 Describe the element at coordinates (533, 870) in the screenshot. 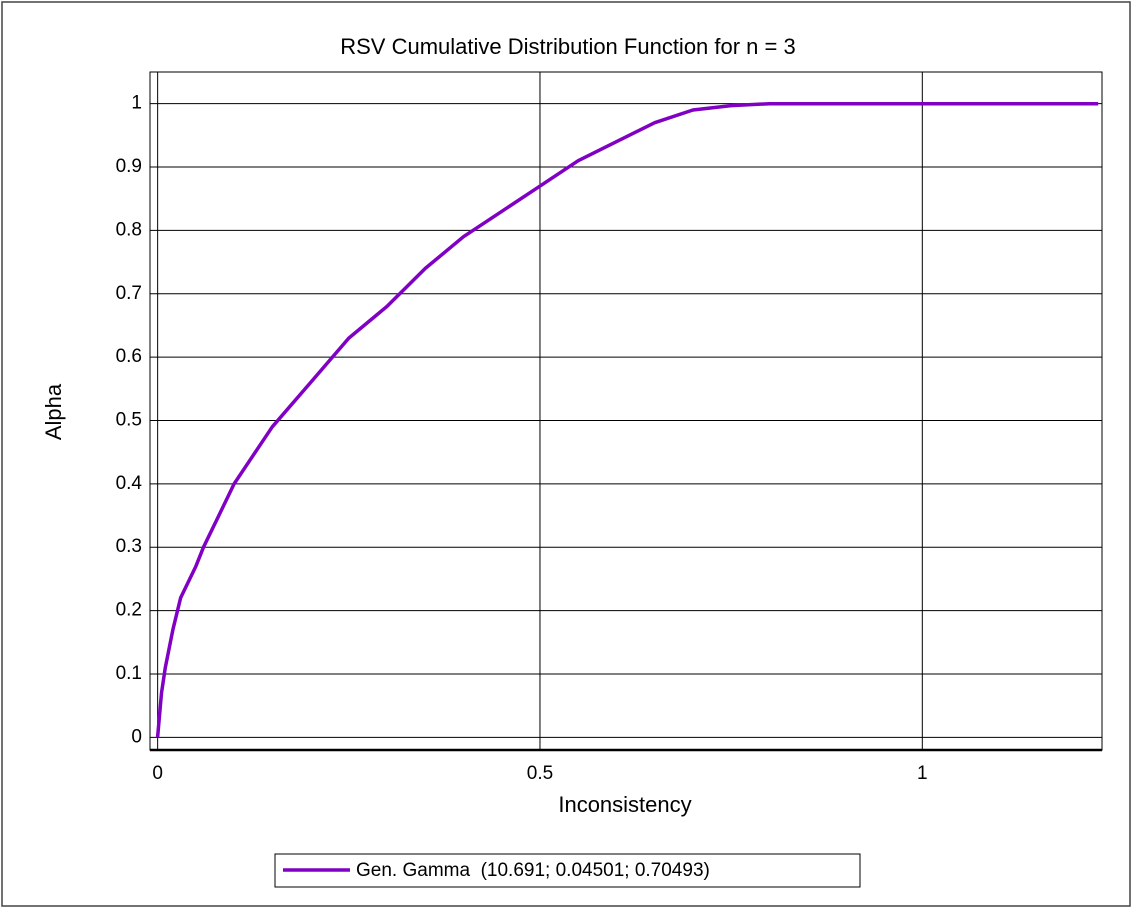

I see `legend-label: Gen. Gamma (10.691; 0.04501; 0.70493)` at that location.